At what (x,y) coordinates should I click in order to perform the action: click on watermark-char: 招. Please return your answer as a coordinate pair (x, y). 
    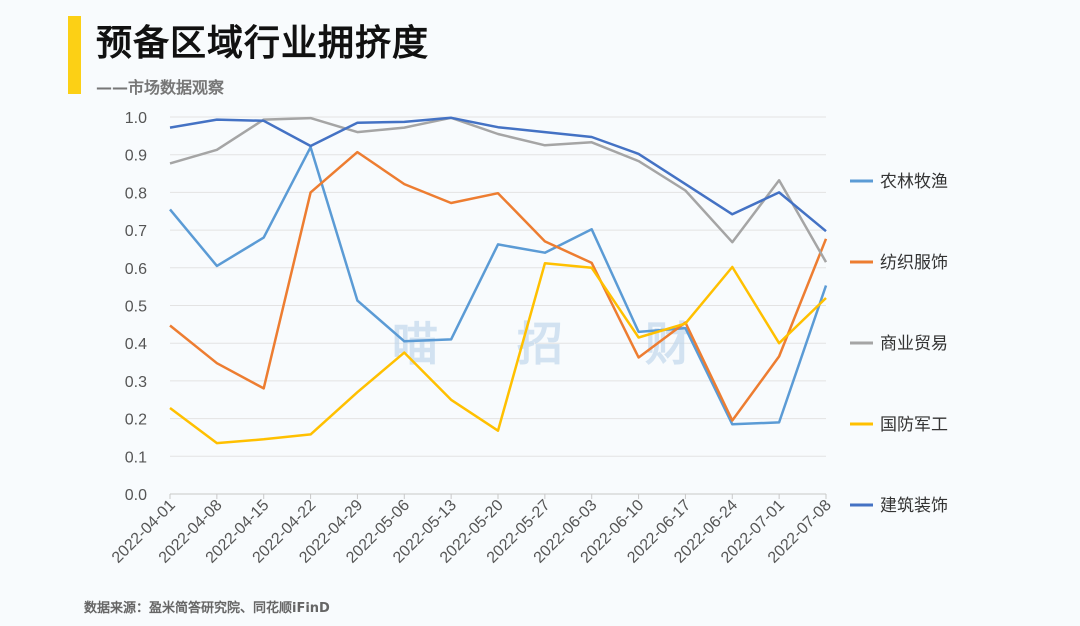
    Looking at the image, I should click on (540, 344).